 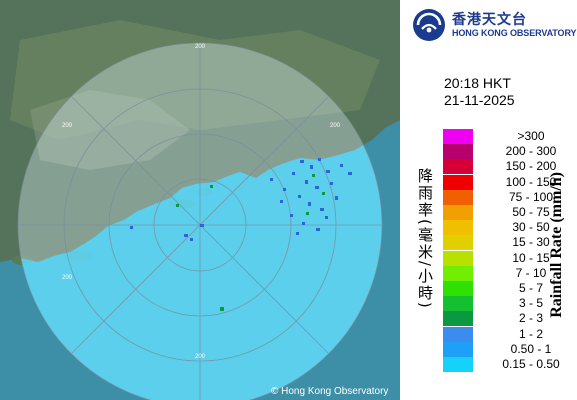 I want to click on copyright-text: © Hong Kong Observatory, so click(x=329, y=391).